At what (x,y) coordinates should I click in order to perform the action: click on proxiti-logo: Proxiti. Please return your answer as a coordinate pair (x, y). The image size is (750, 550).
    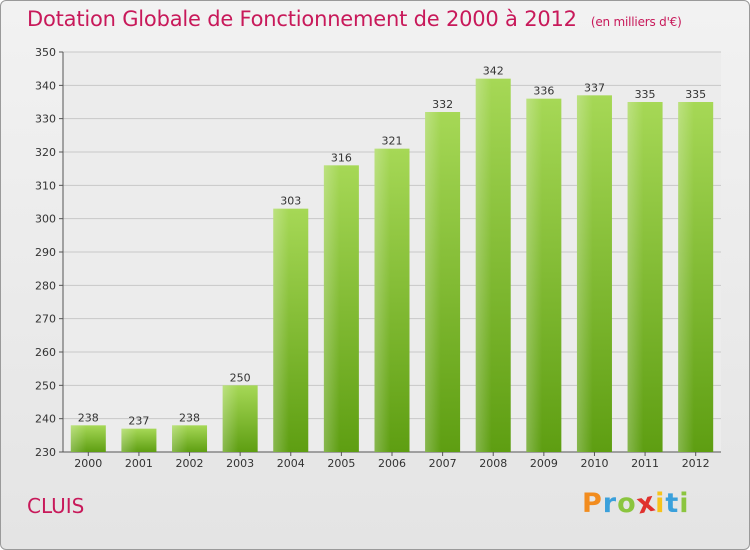
    Looking at the image, I should click on (636, 503).